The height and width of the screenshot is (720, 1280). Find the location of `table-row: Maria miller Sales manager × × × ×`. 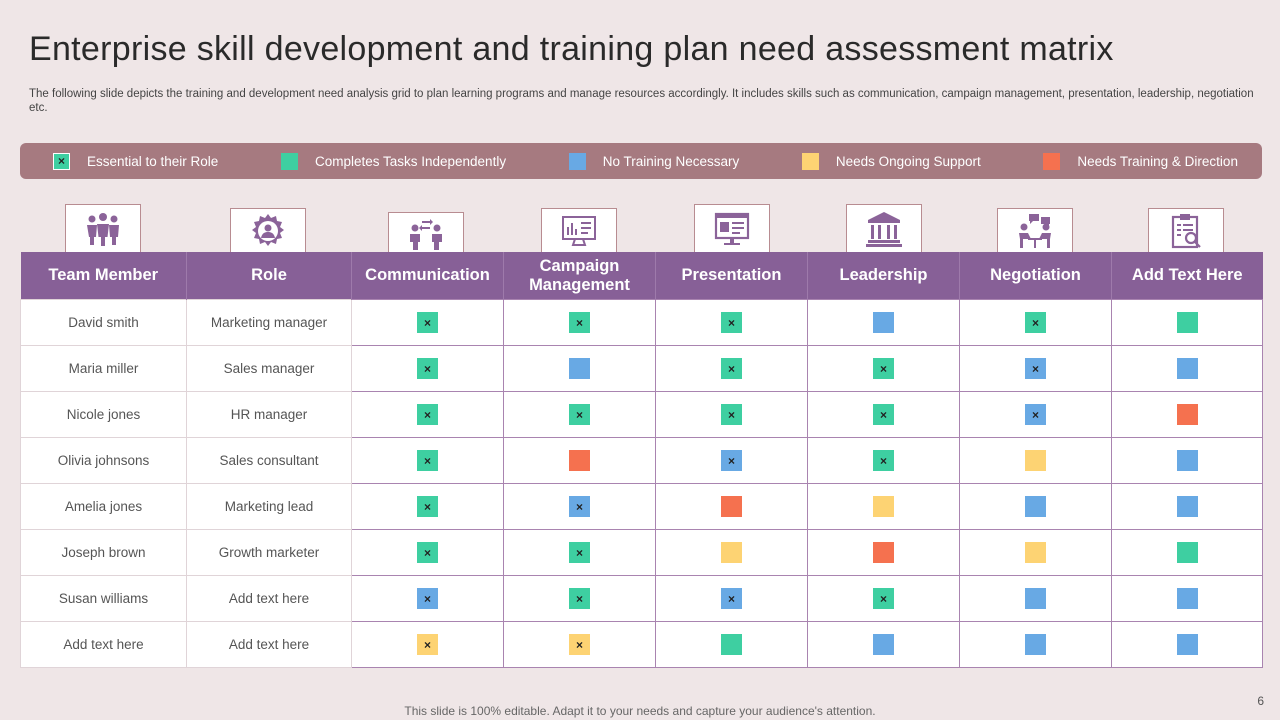

table-row: Maria miller Sales manager × × × × is located at coordinates (641, 368).